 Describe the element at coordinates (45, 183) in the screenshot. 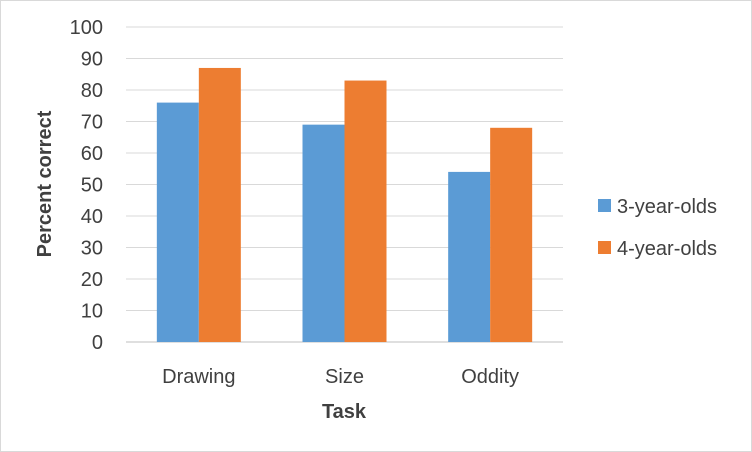

I see `y-axis-title: Percent correct` at that location.